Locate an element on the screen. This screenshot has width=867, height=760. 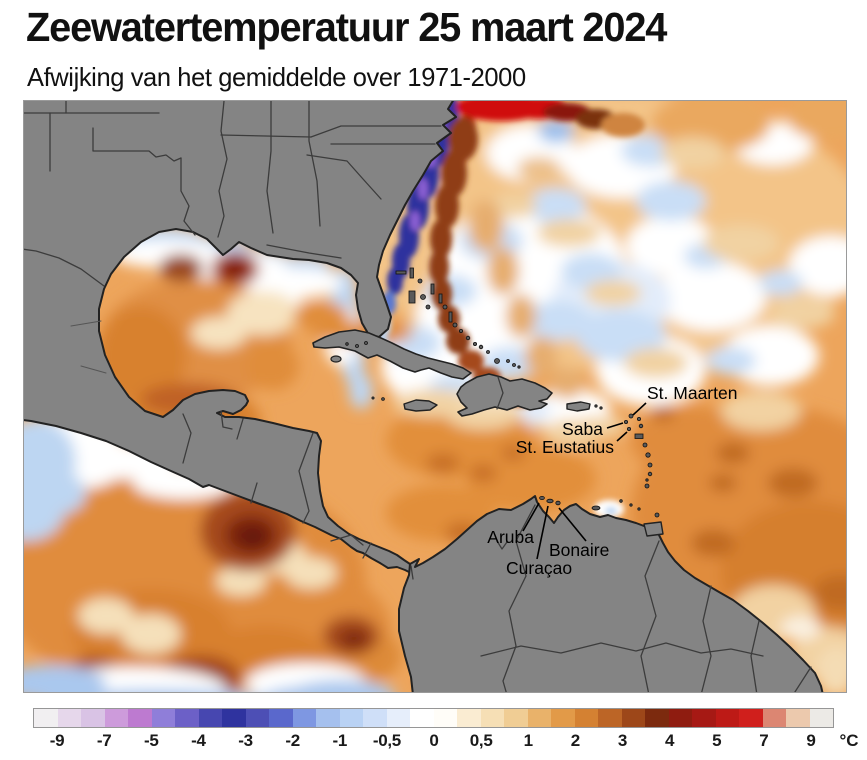
colorbar-tick: 1 is located at coordinates (528, 740).